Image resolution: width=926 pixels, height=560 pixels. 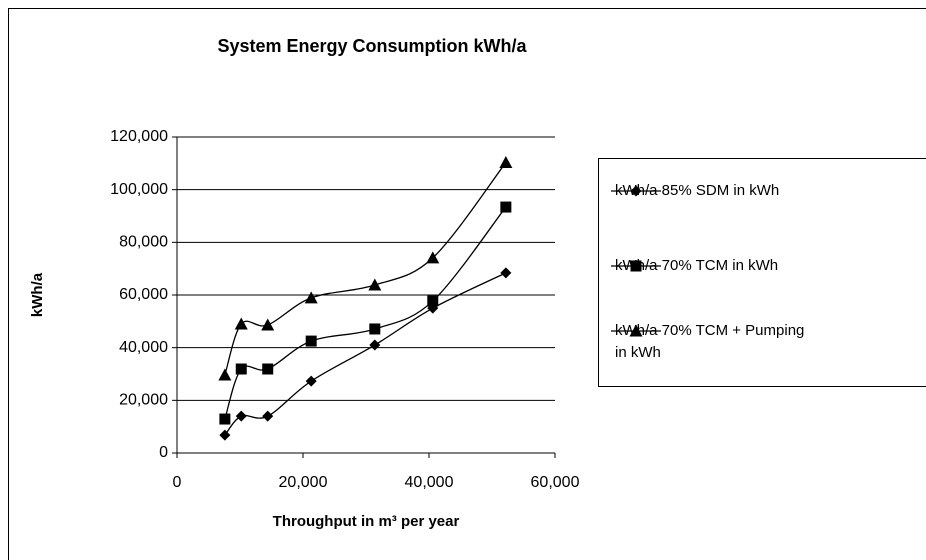 What do you see at coordinates (177, 482) in the screenshot?
I see `x-tick-label: 0` at bounding box center [177, 482].